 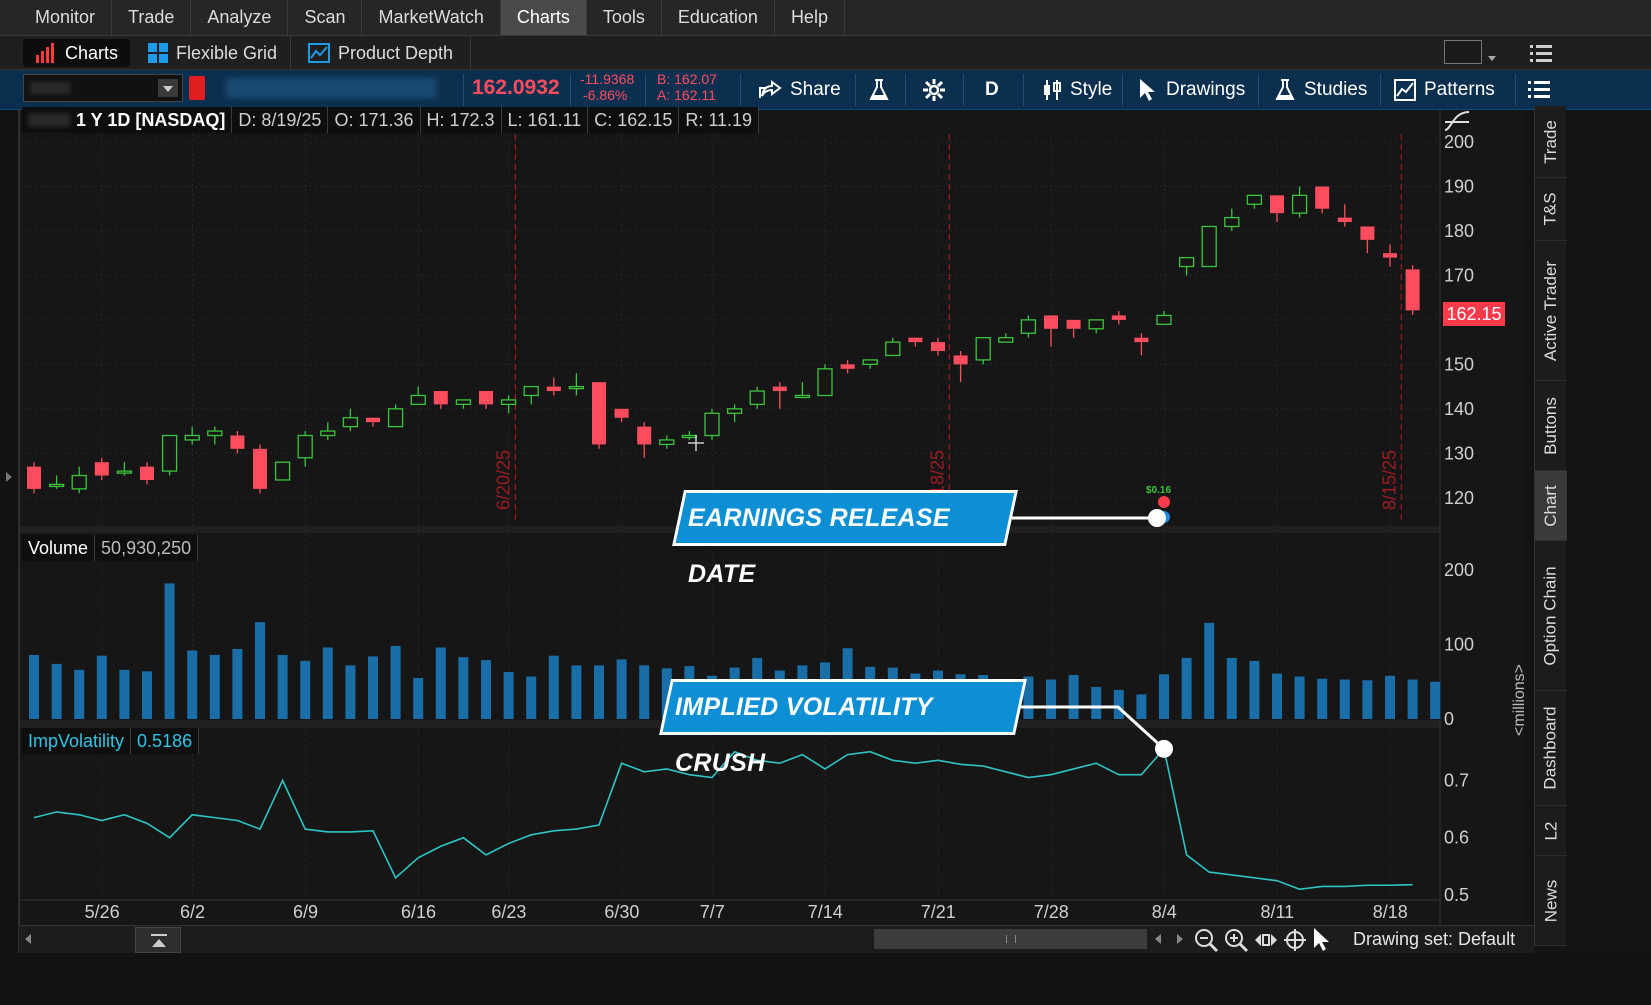 What do you see at coordinates (9, 477) in the screenshot?
I see `expand-left-panel-icon` at bounding box center [9, 477].